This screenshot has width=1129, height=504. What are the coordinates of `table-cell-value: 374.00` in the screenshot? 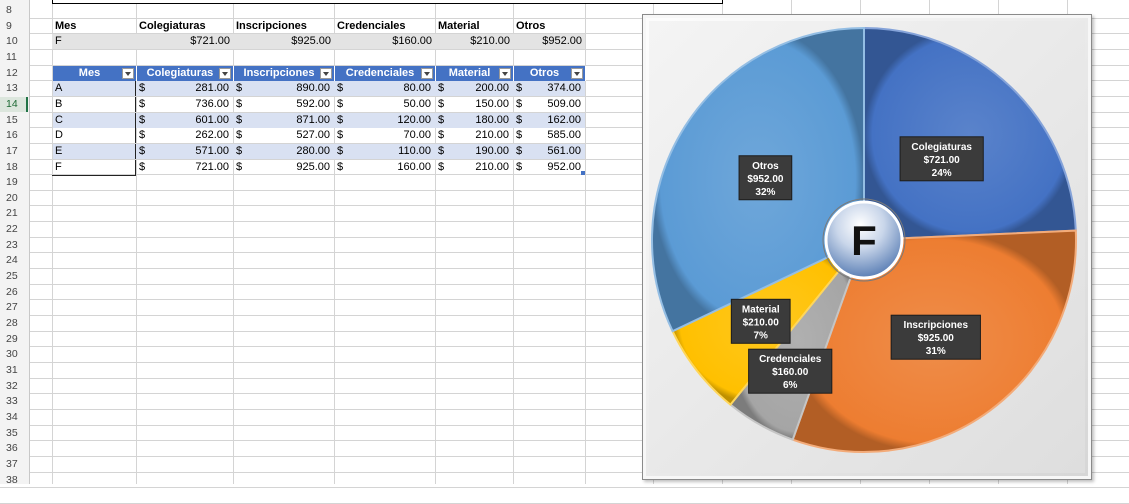 It's located at (564, 88).